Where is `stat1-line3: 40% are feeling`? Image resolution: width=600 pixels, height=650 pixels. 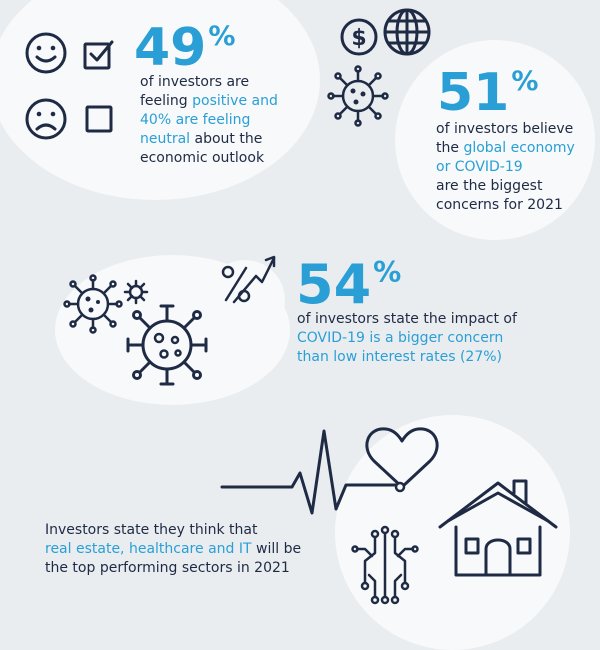
stat1-line3: 40% are feeling is located at coordinates (195, 120).